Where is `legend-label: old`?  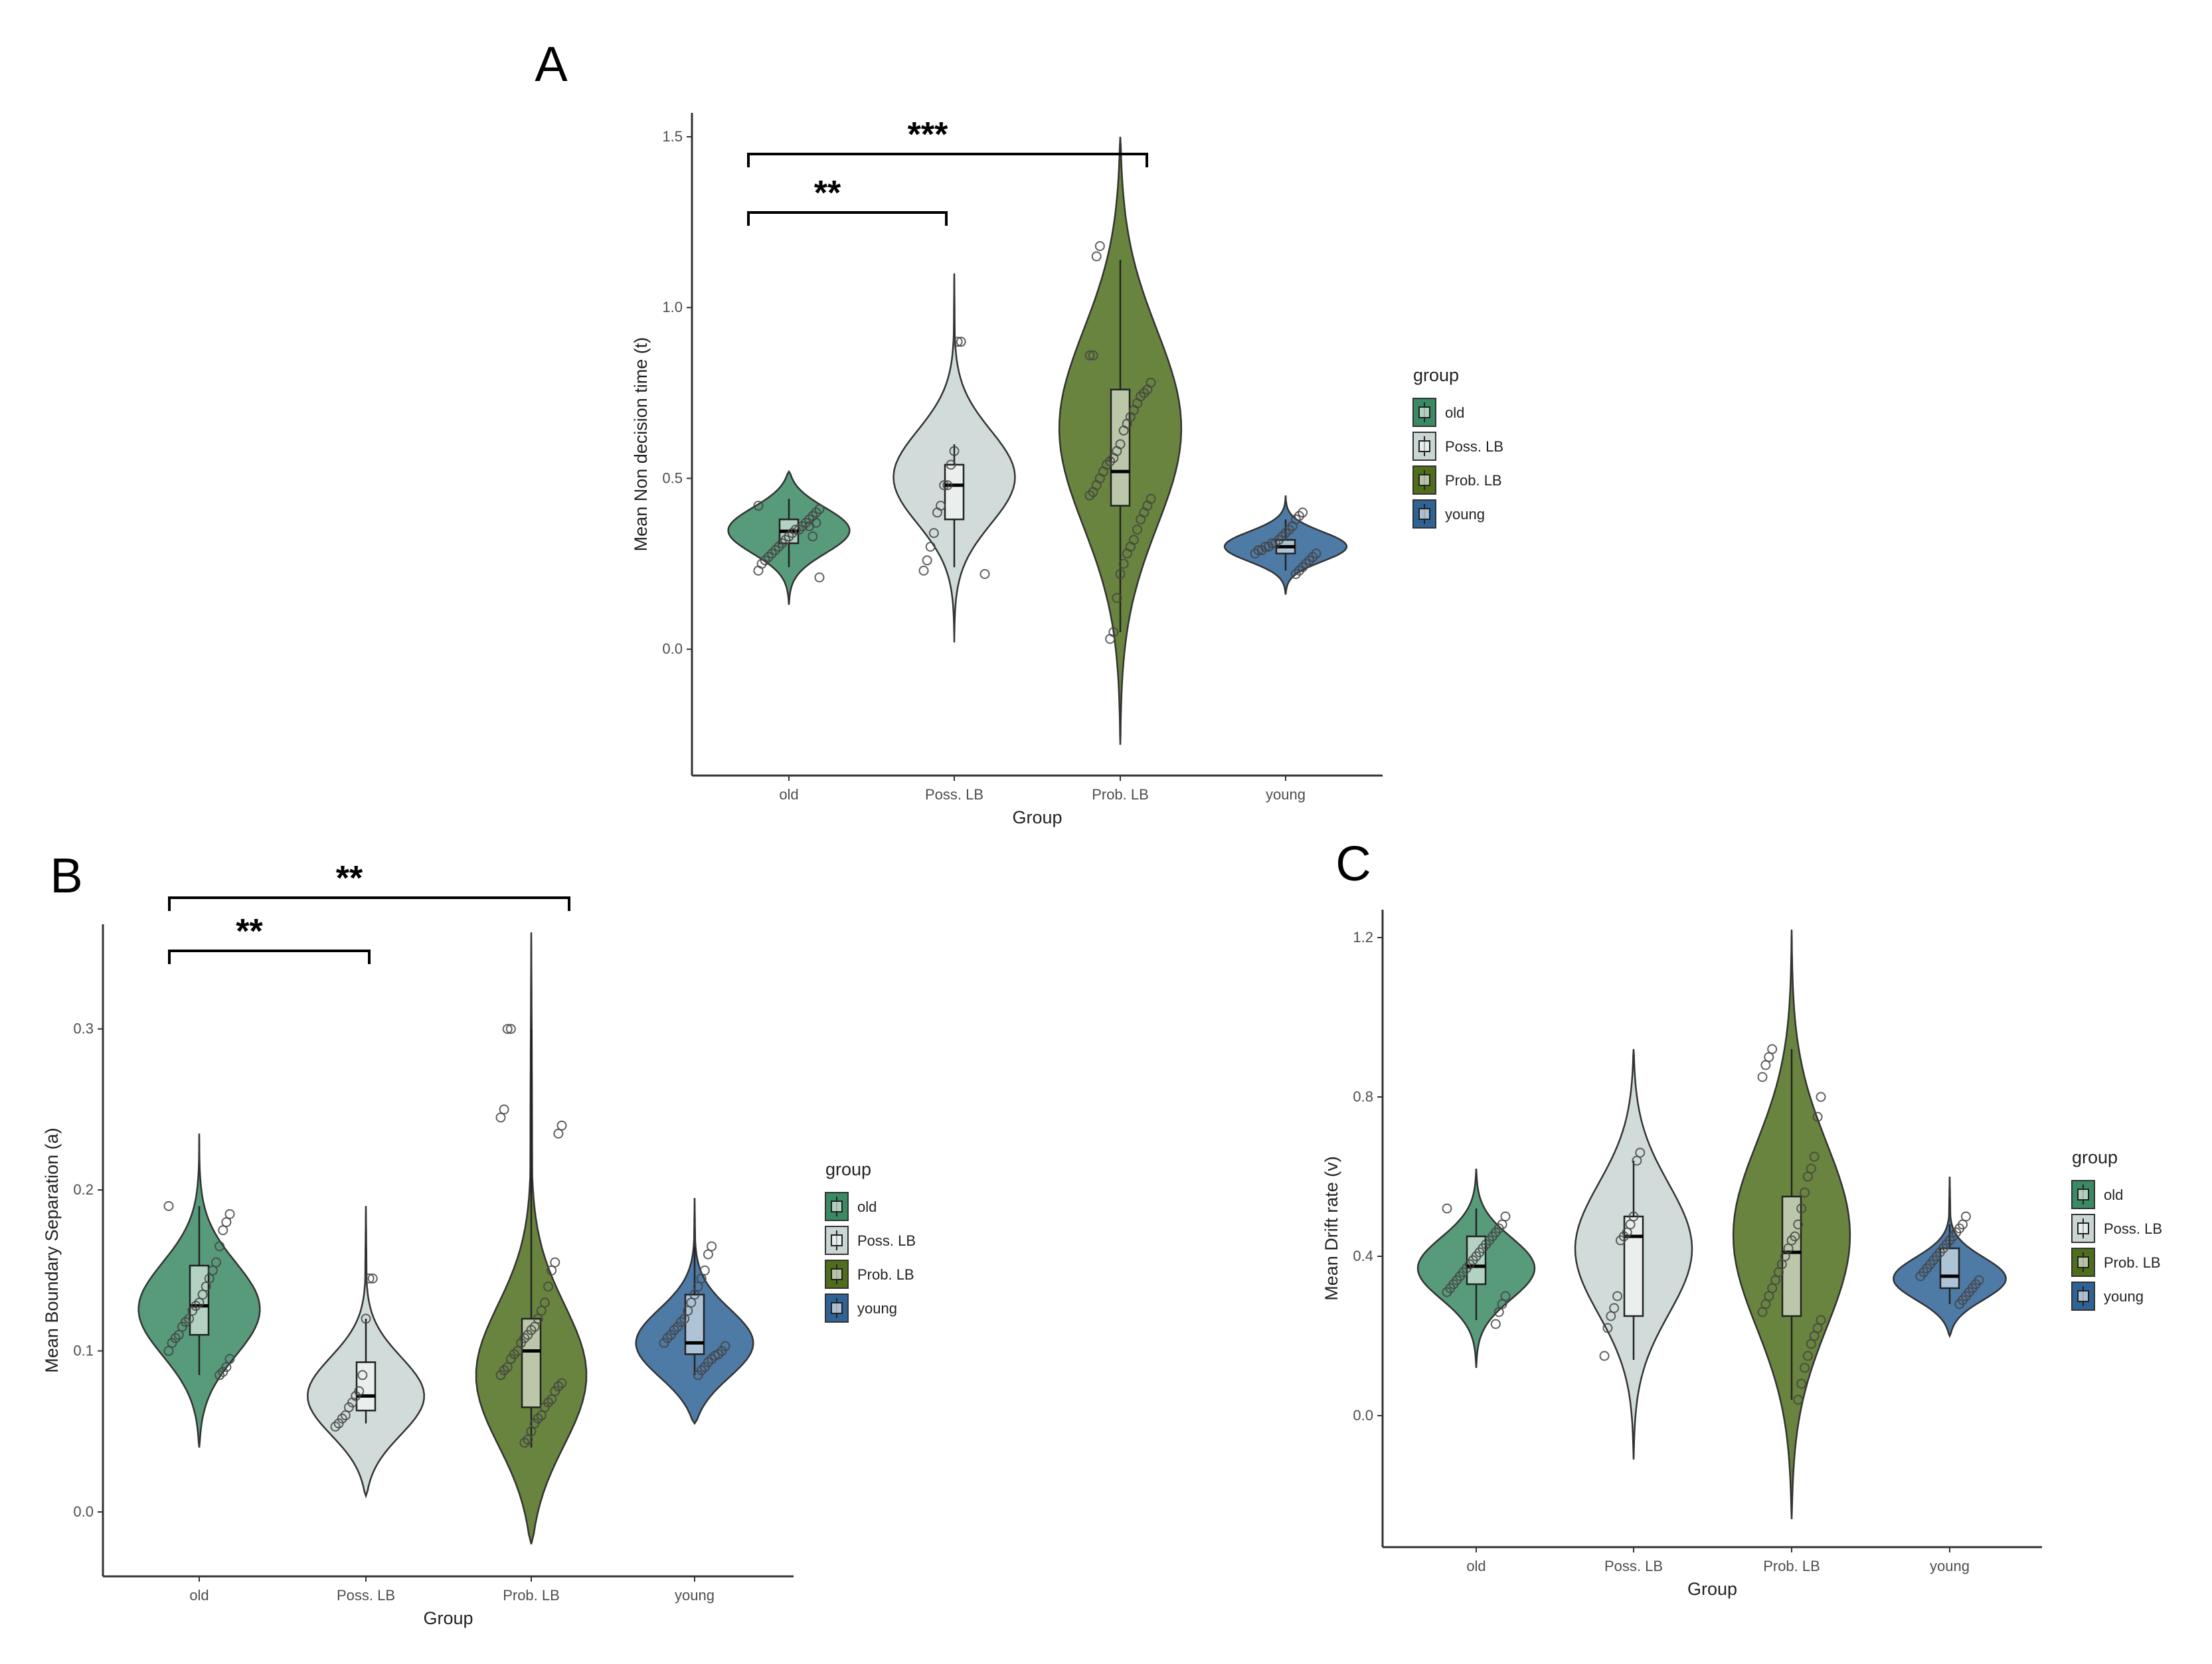
legend-label: old is located at coordinates (1454, 412).